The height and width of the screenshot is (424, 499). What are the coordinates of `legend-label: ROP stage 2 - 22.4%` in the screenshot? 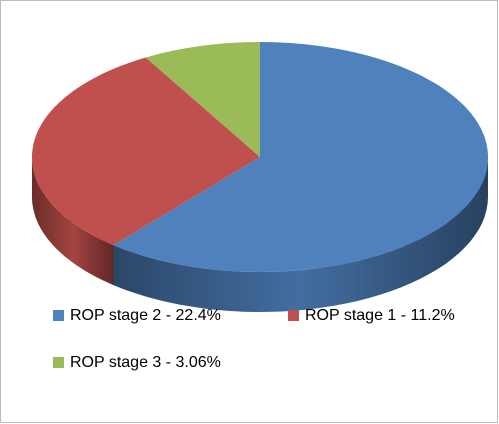 It's located at (145, 315).